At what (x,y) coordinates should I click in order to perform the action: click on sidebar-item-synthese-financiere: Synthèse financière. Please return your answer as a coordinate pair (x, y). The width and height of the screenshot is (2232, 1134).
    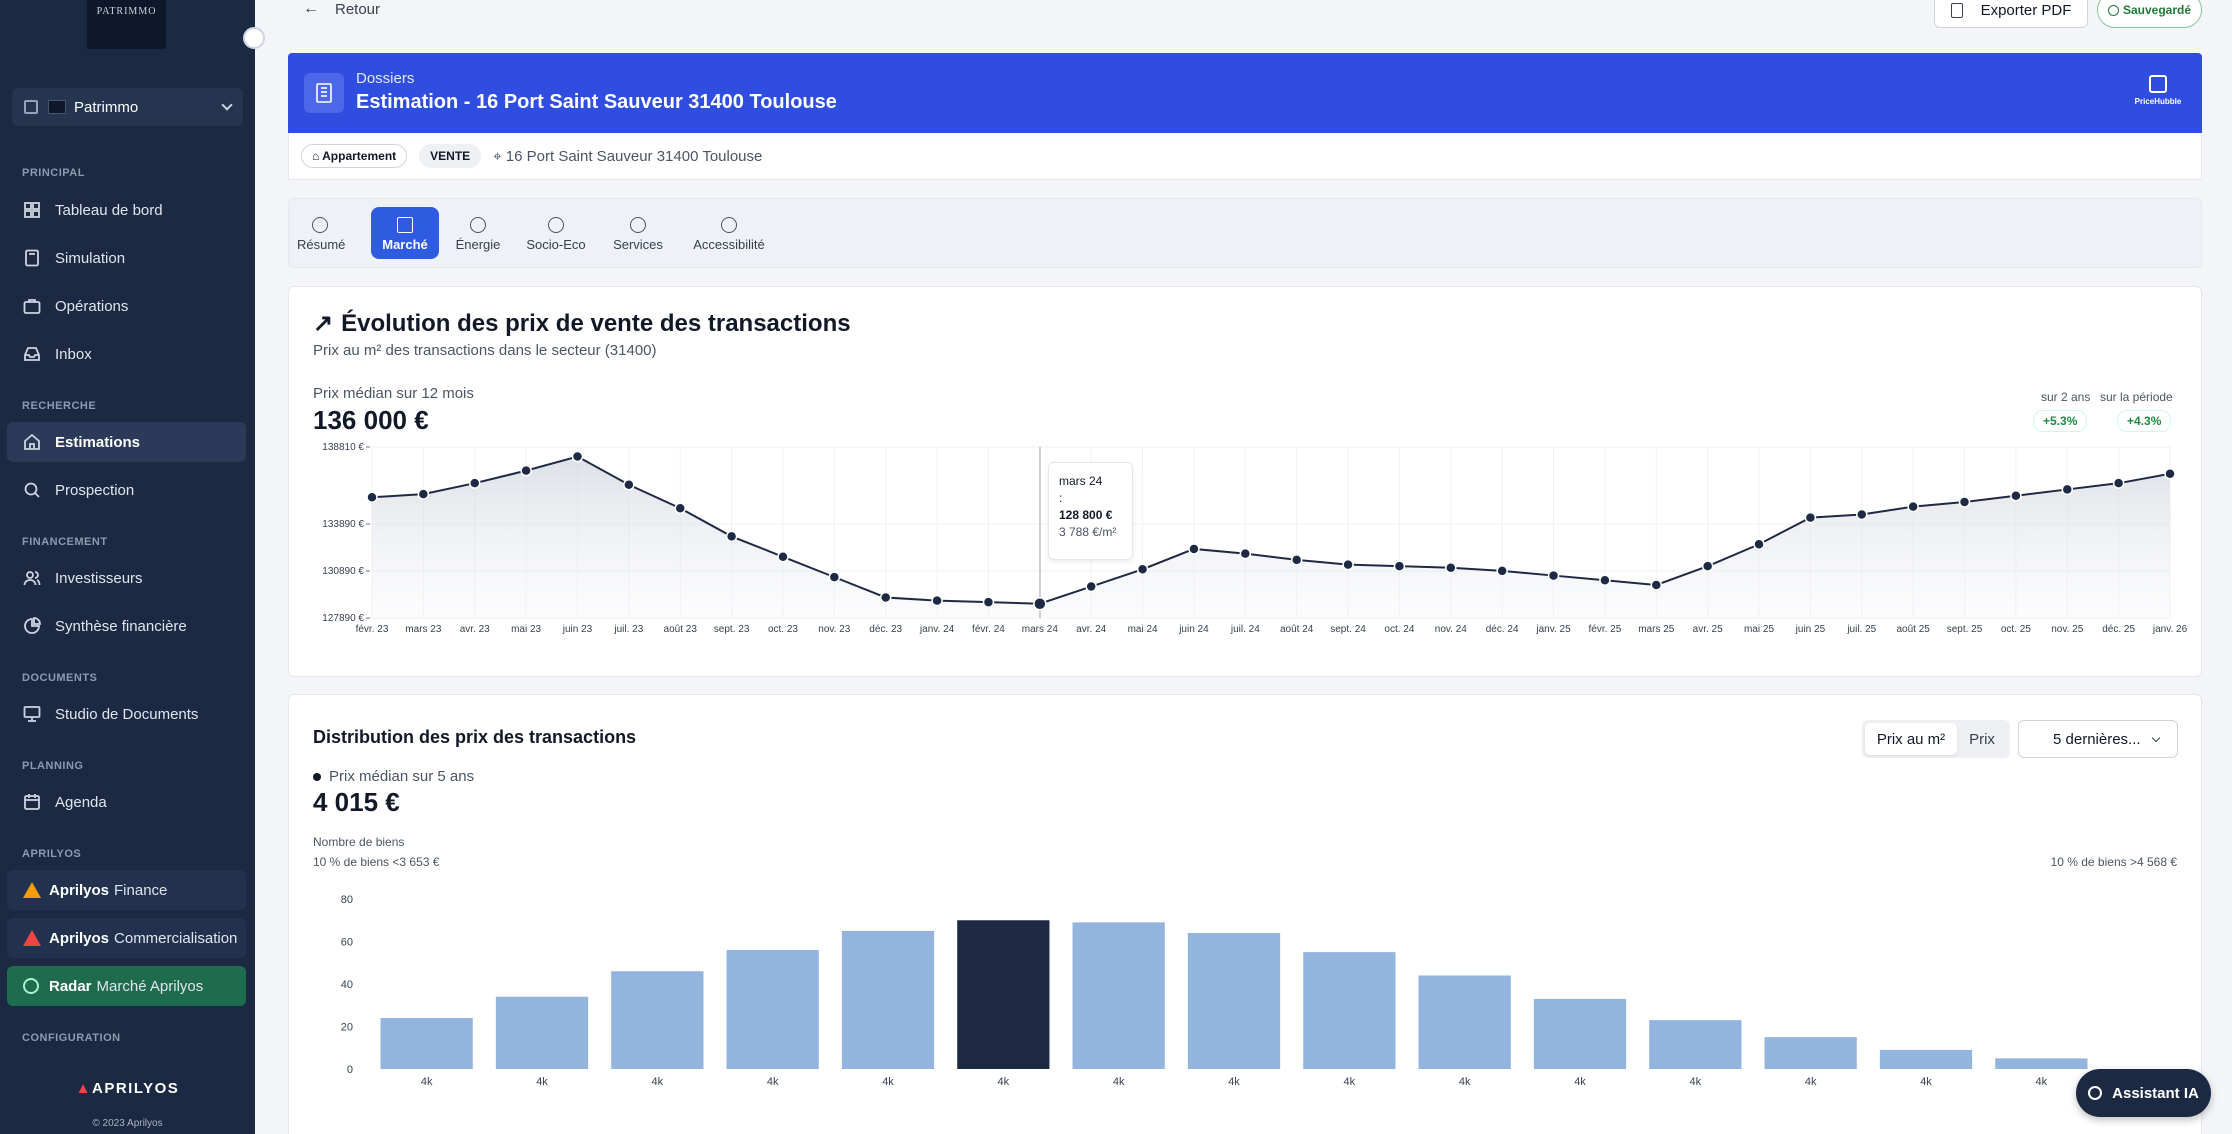
    Looking at the image, I should click on (126, 626).